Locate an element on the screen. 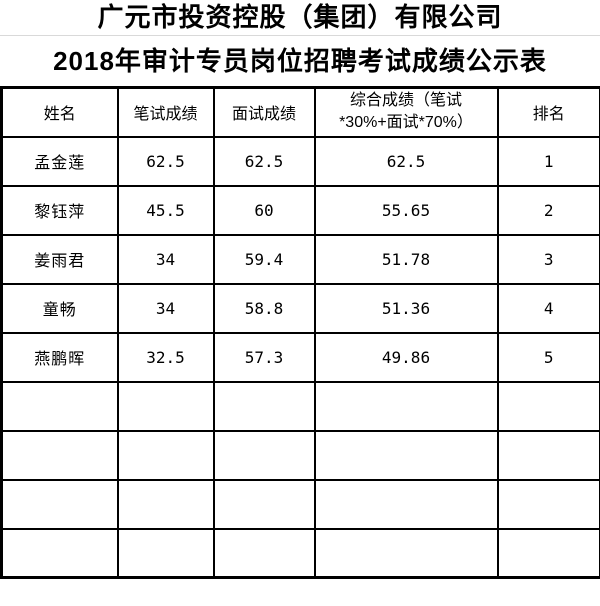  score-row: 童畅 34 58.8 51.36 4 is located at coordinates (300, 308).